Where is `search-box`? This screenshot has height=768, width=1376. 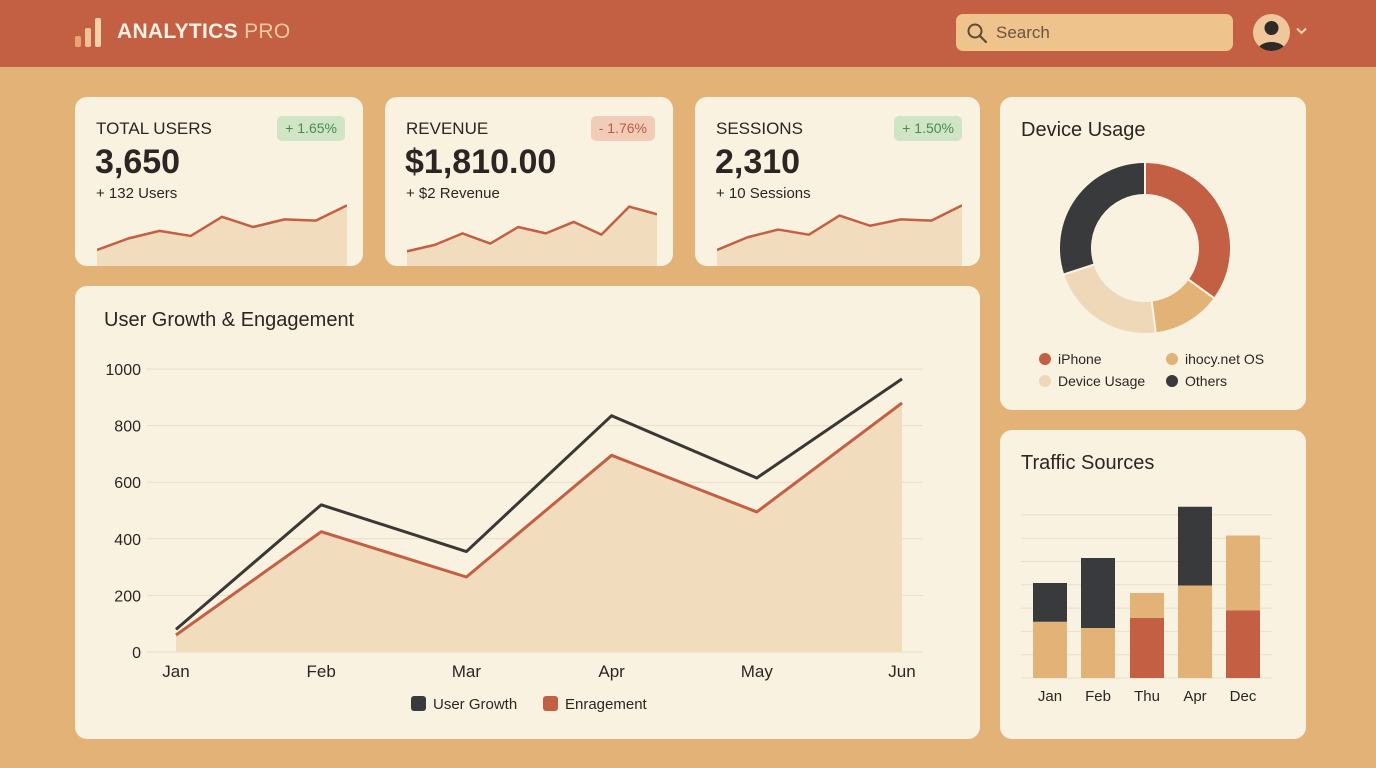
search-box is located at coordinates (1094, 32).